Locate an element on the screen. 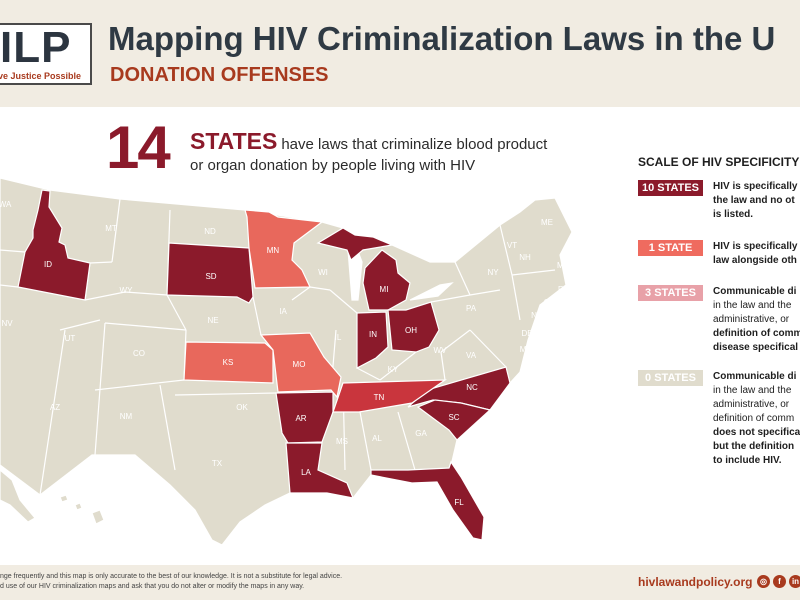 Image resolution: width=800 pixels, height=600 pixels. lake-erie is located at coordinates (431, 291).